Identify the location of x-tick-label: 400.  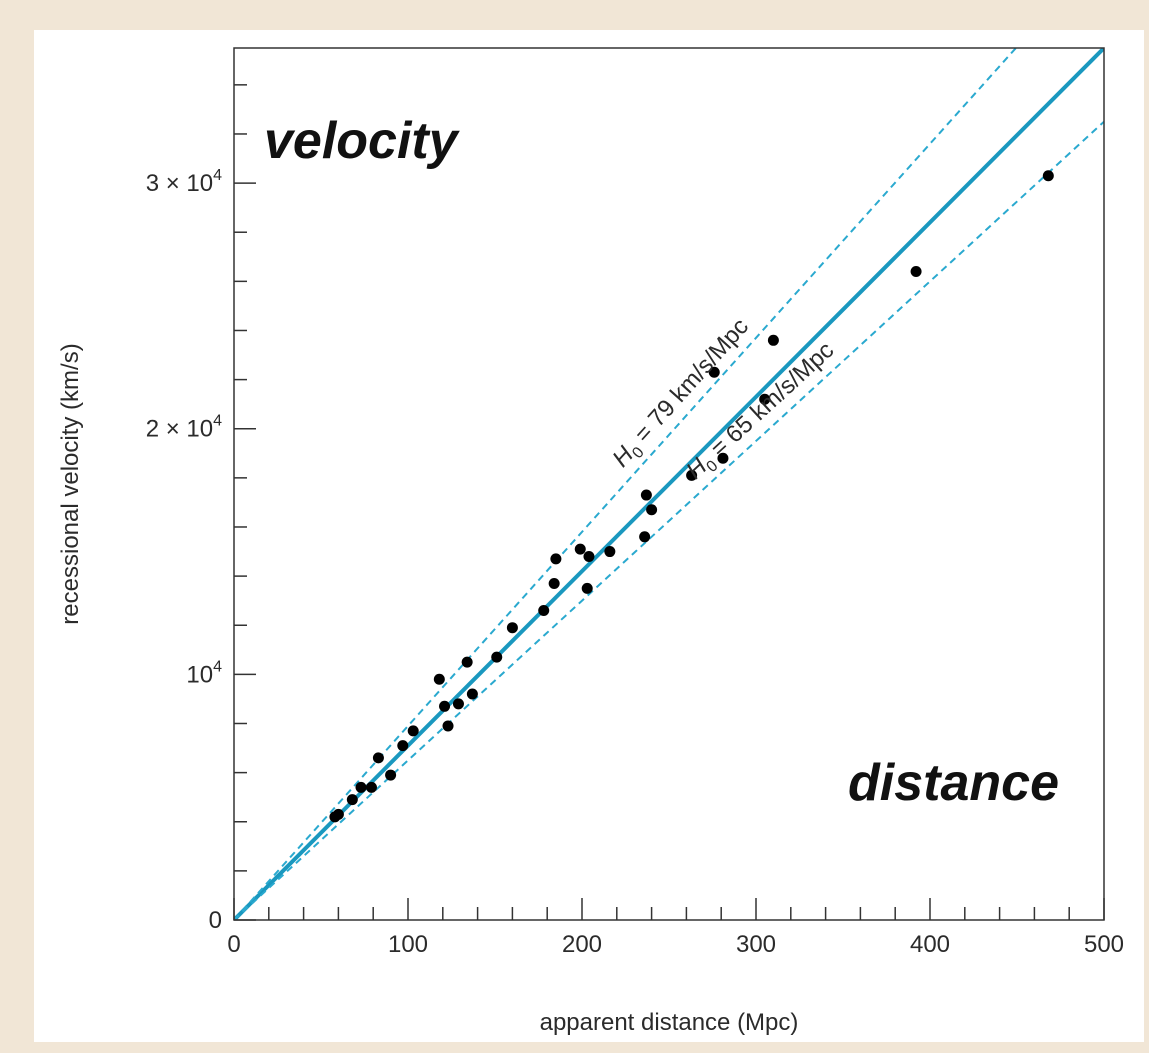
(930, 944).